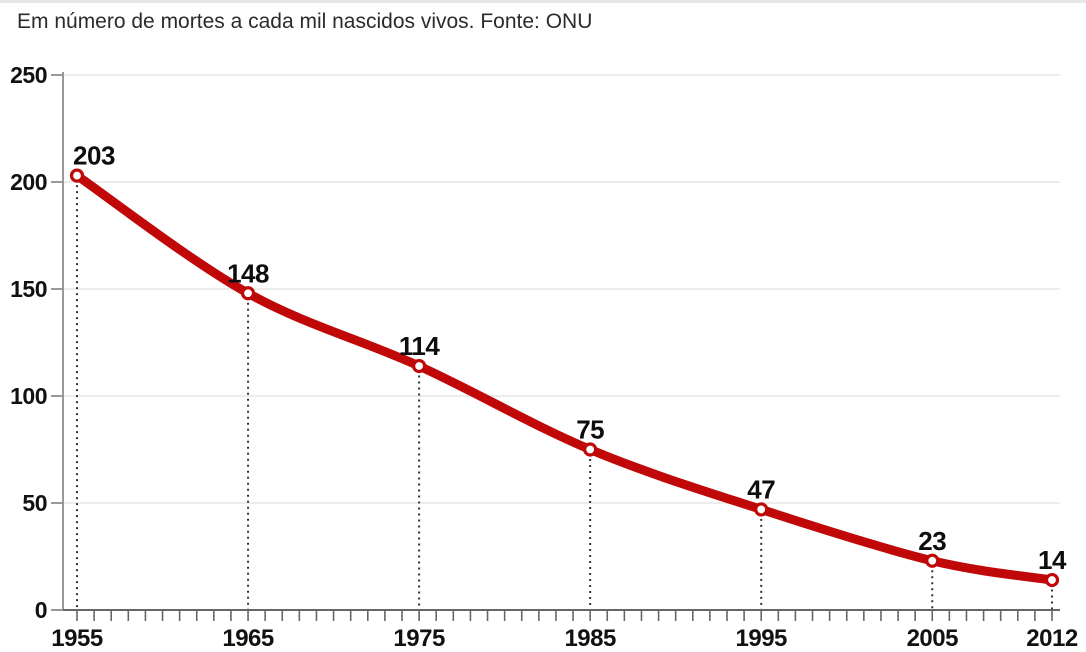 Image resolution: width=1086 pixels, height=652 pixels. I want to click on data-point-label-1995: 47, so click(761, 489).